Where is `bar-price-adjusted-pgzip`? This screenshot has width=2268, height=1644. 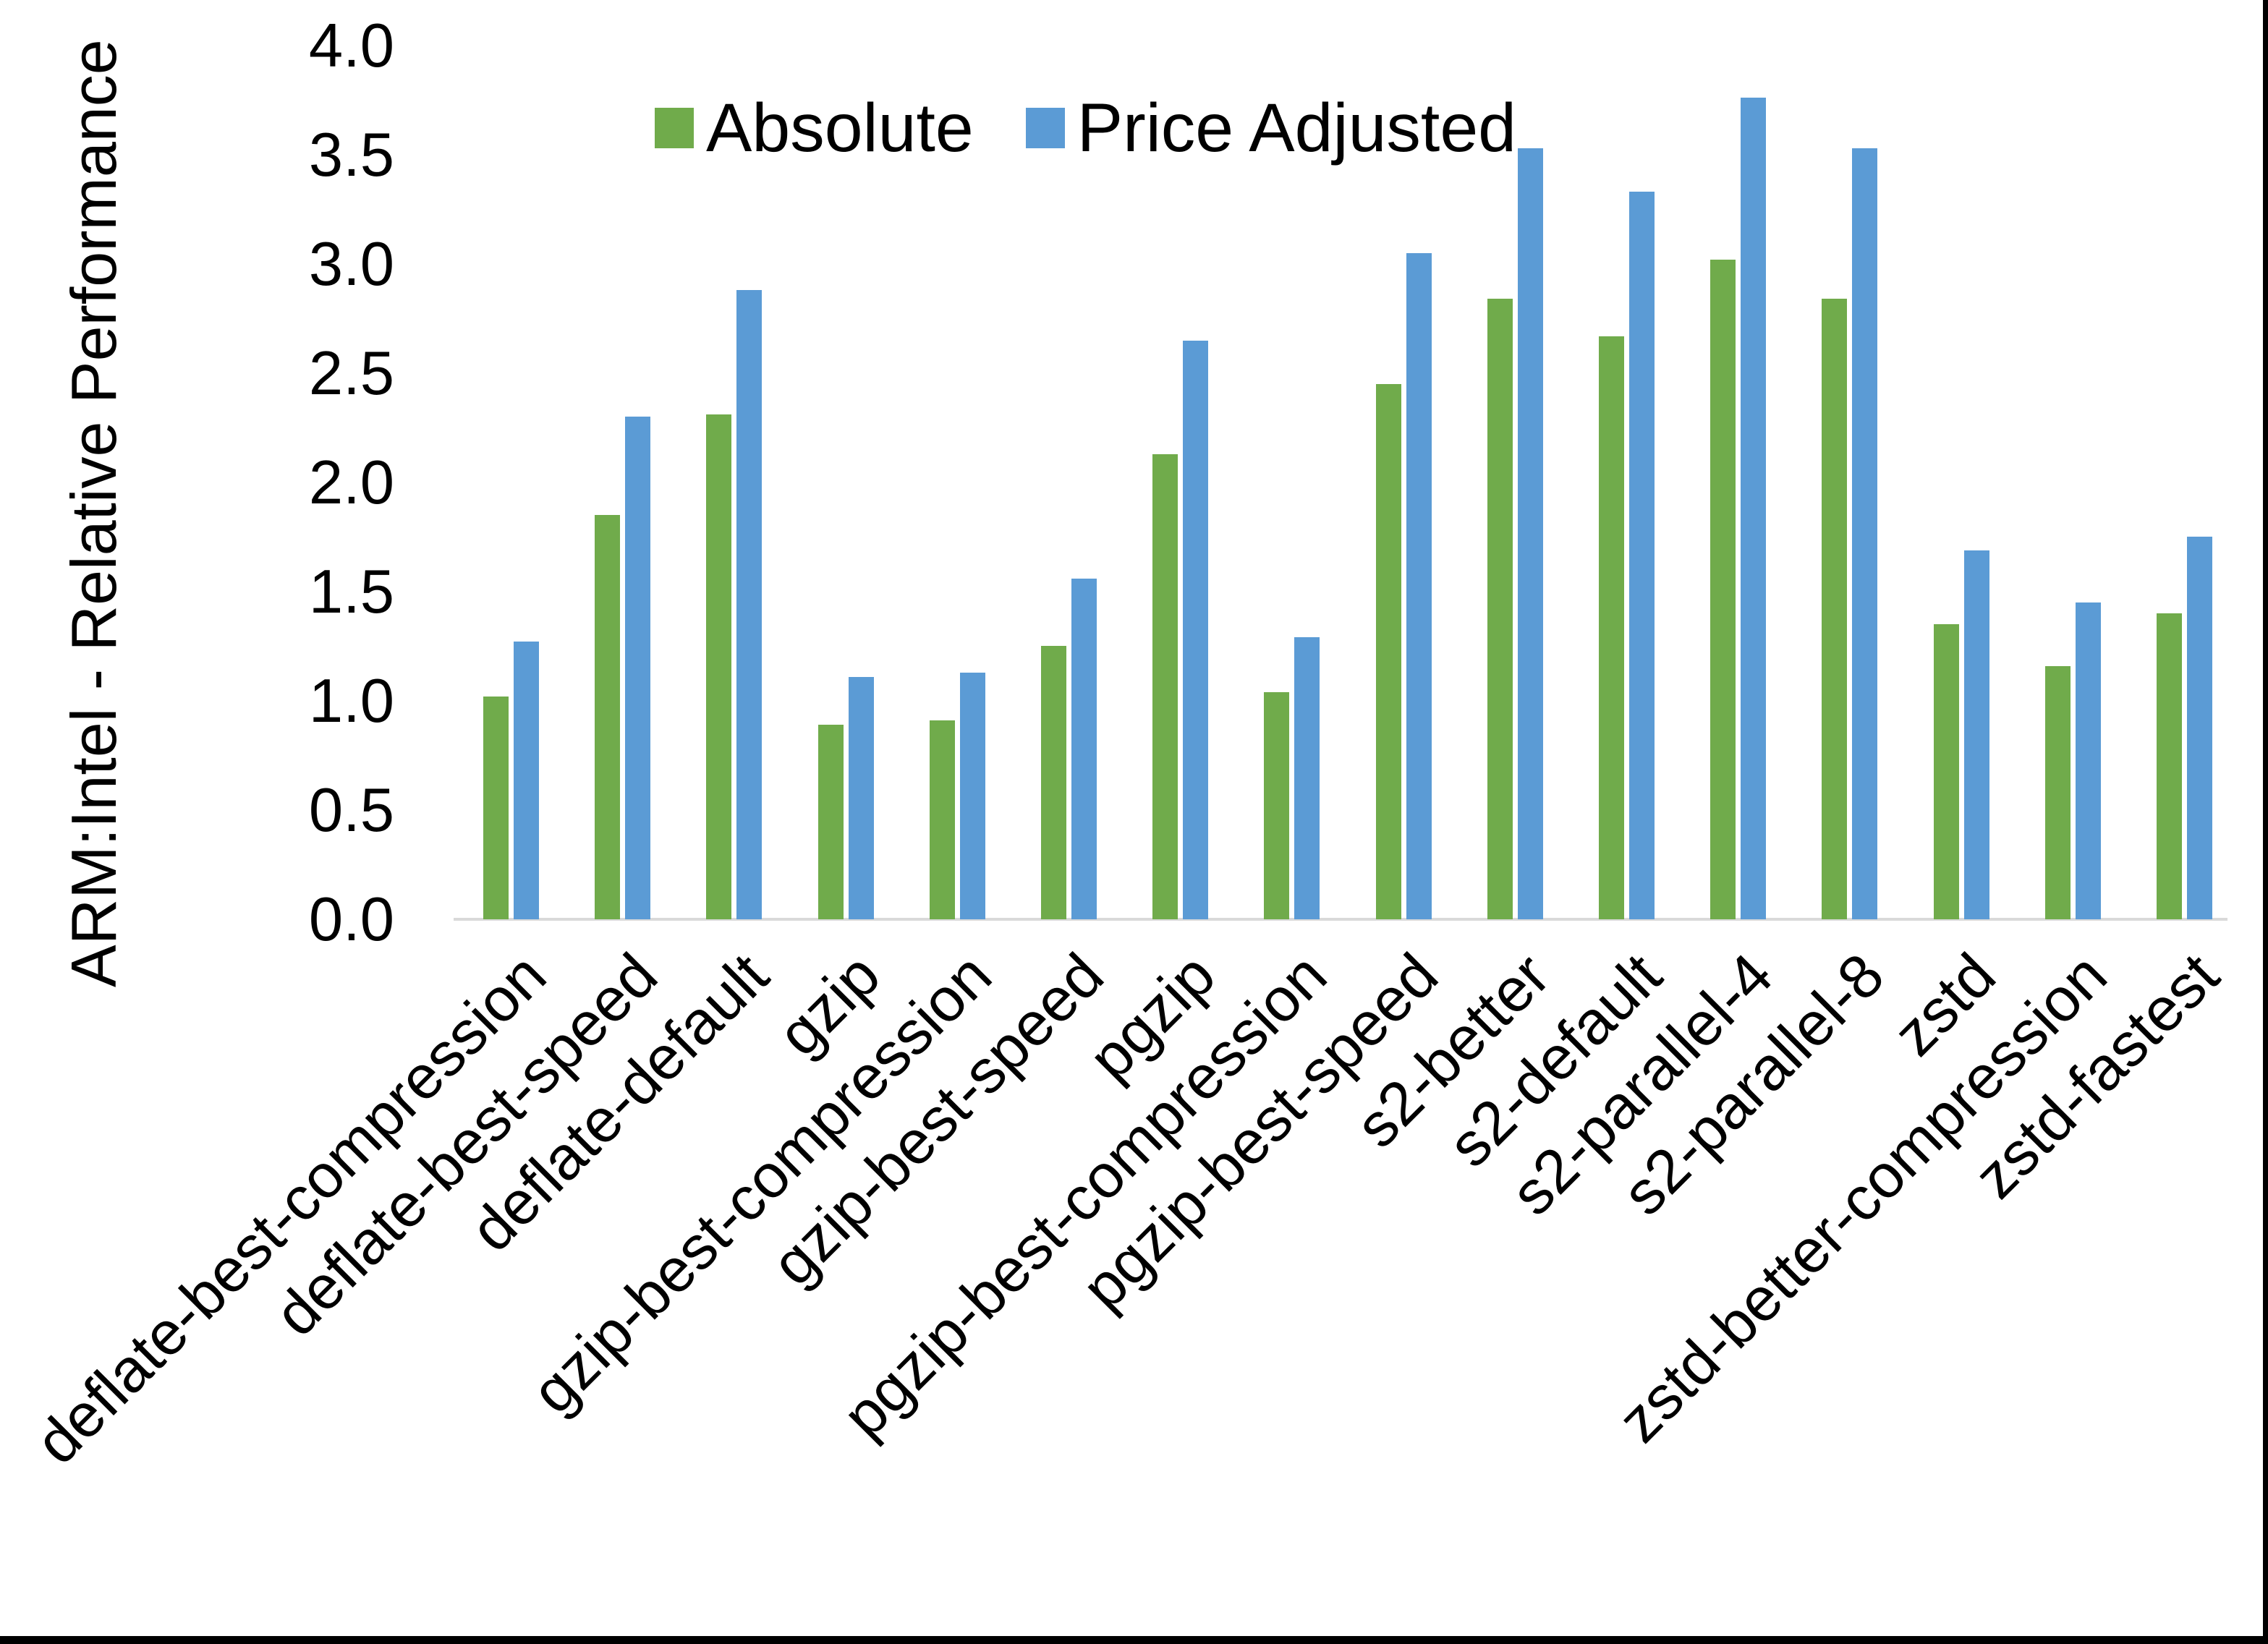 bar-price-adjusted-pgzip is located at coordinates (1195, 630).